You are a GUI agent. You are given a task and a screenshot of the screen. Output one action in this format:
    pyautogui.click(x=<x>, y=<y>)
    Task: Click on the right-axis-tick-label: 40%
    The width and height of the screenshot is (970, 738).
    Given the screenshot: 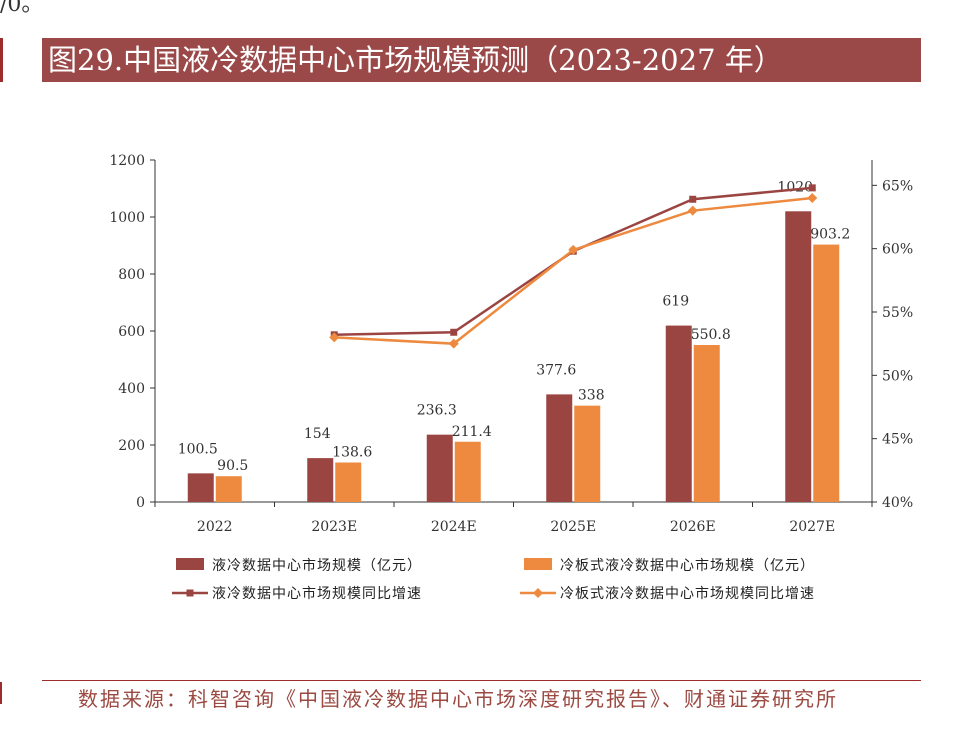 What is the action you would take?
    pyautogui.click(x=897, y=503)
    